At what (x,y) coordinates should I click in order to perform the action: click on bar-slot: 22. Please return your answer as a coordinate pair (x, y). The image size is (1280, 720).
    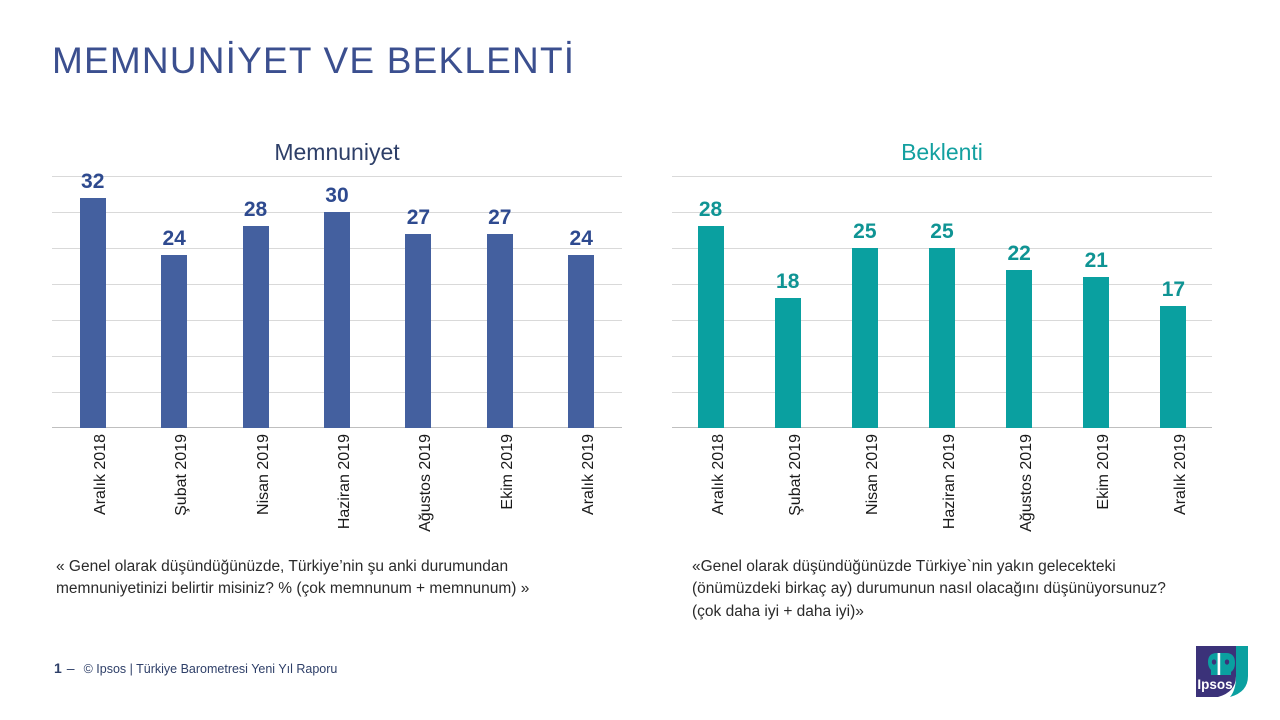
    Looking at the image, I should click on (1019, 302).